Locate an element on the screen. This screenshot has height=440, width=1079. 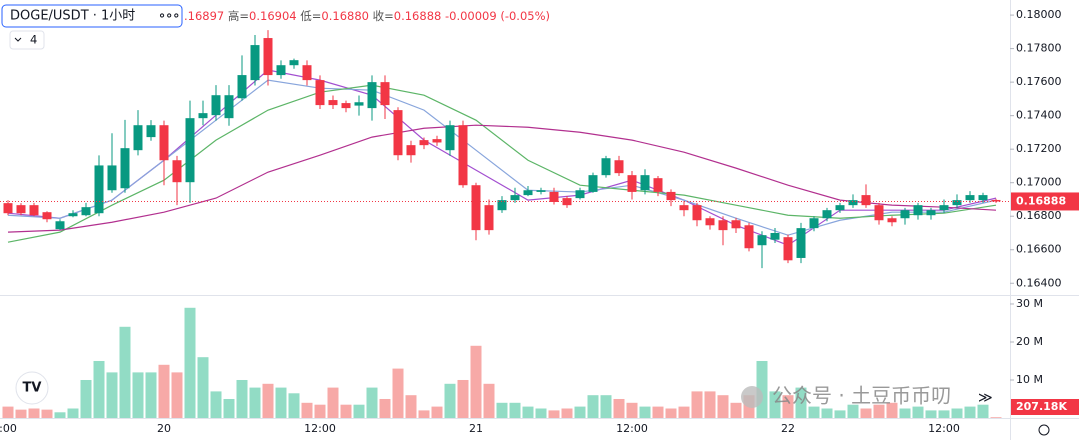
last-price-label: 0.16888 is located at coordinates (1041, 200).